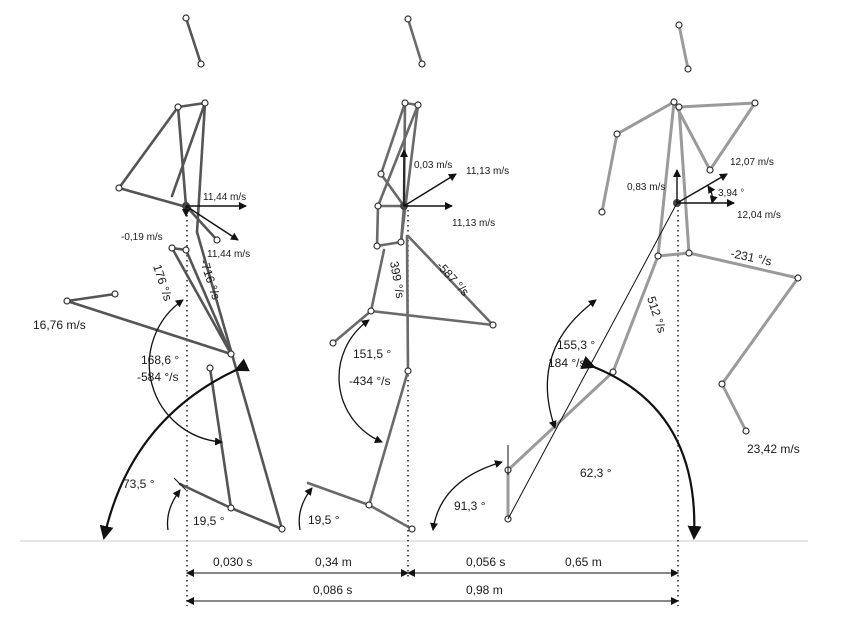 This screenshot has height=617, width=850. What do you see at coordinates (473, 223) in the screenshot?
I see `fig2-speed-com-h: 11,13 m/s` at bounding box center [473, 223].